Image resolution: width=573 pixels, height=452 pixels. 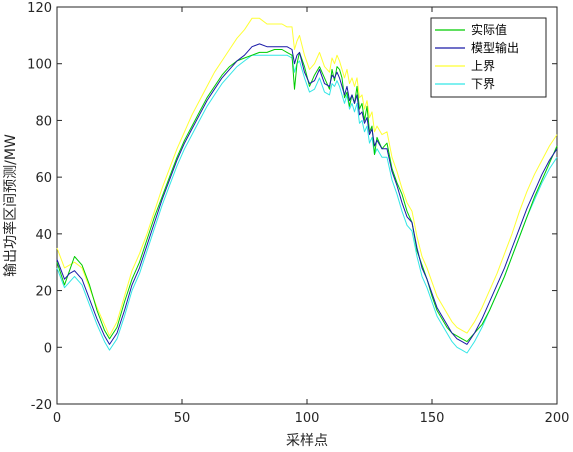 I want to click on legend-label-1: 模型输出, so click(x=495, y=47).